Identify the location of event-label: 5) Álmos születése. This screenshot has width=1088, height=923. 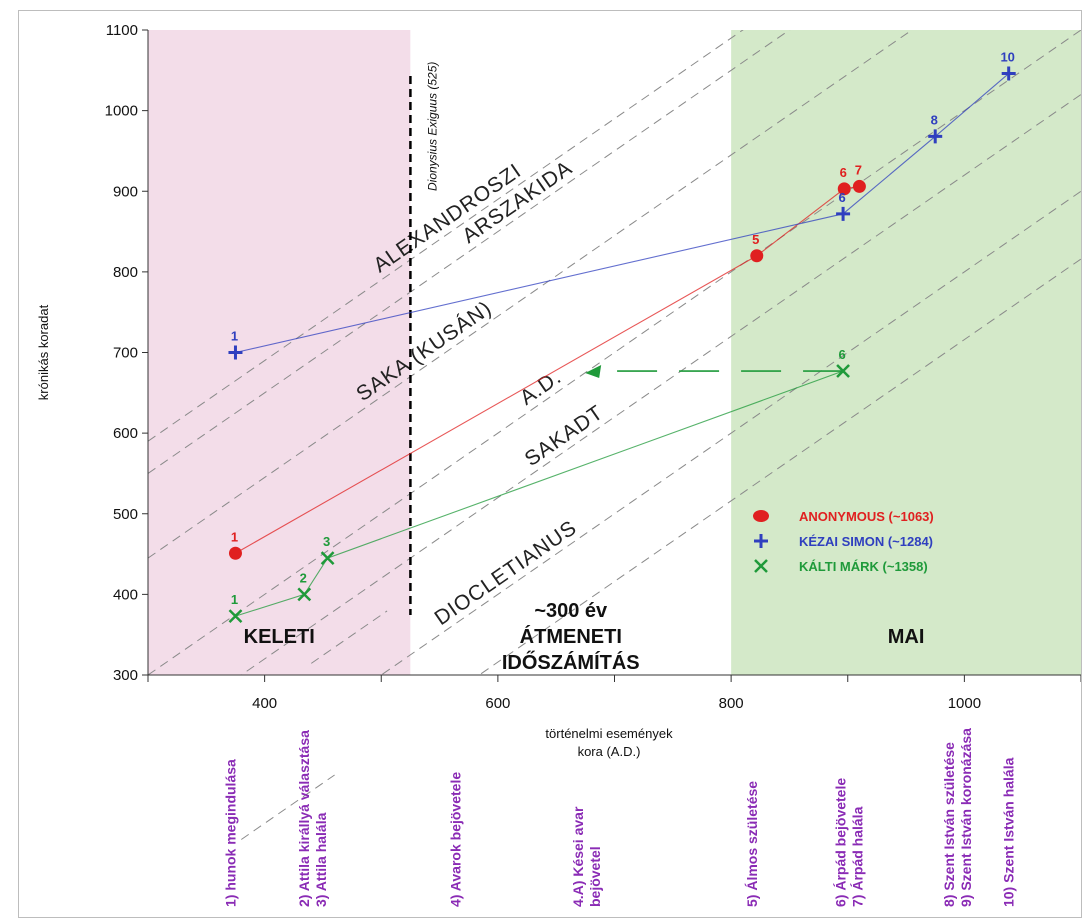
(752, 844).